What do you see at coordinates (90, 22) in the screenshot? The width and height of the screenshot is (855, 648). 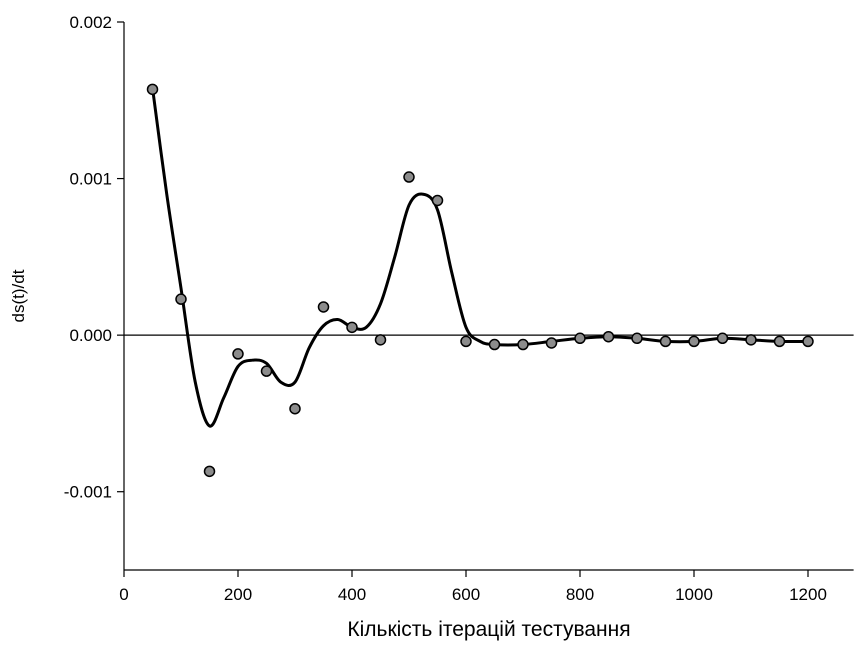 I see `y-tick-label: 0.002` at bounding box center [90, 22].